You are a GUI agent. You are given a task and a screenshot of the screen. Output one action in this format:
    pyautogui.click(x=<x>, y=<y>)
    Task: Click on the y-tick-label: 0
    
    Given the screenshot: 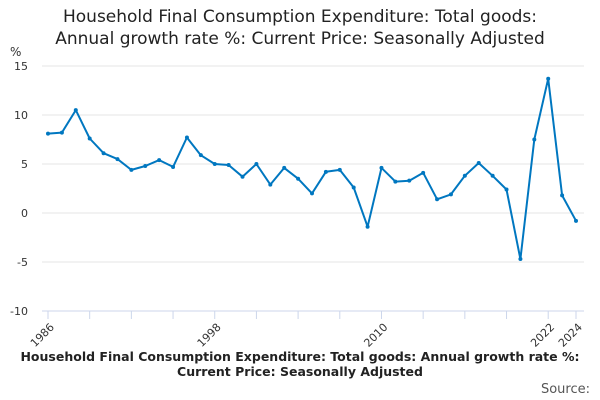 What is the action you would take?
    pyautogui.click(x=24, y=213)
    